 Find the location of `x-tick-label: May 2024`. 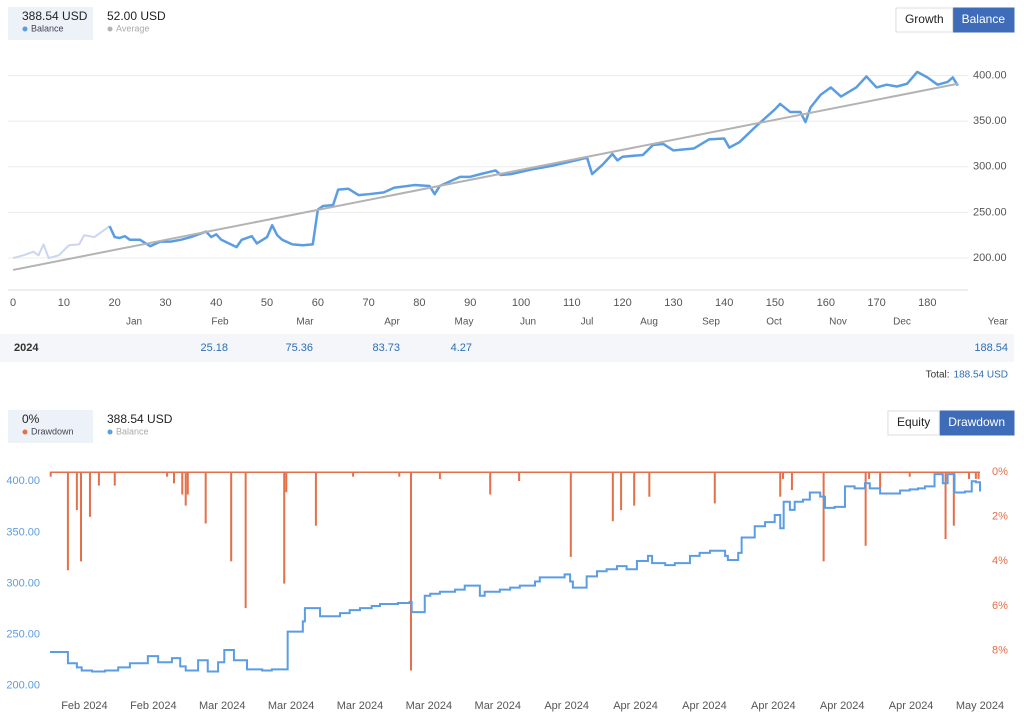

x-tick-label: May 2024 is located at coordinates (980, 706).